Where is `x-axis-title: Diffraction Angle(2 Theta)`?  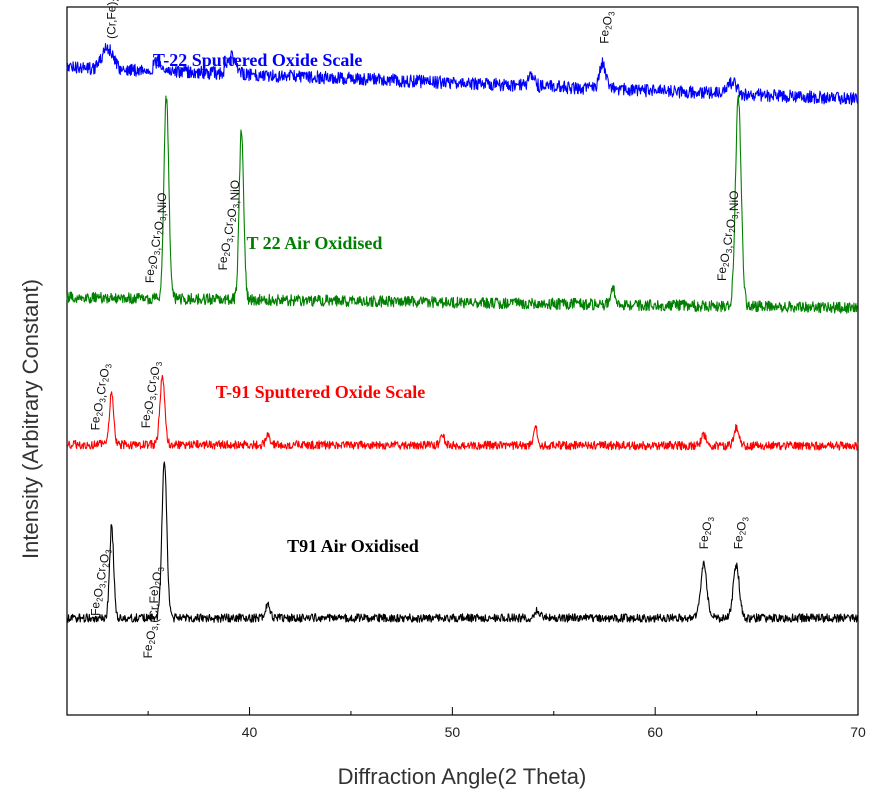
x-axis-title: Diffraction Angle(2 Theta) is located at coordinates (462, 776).